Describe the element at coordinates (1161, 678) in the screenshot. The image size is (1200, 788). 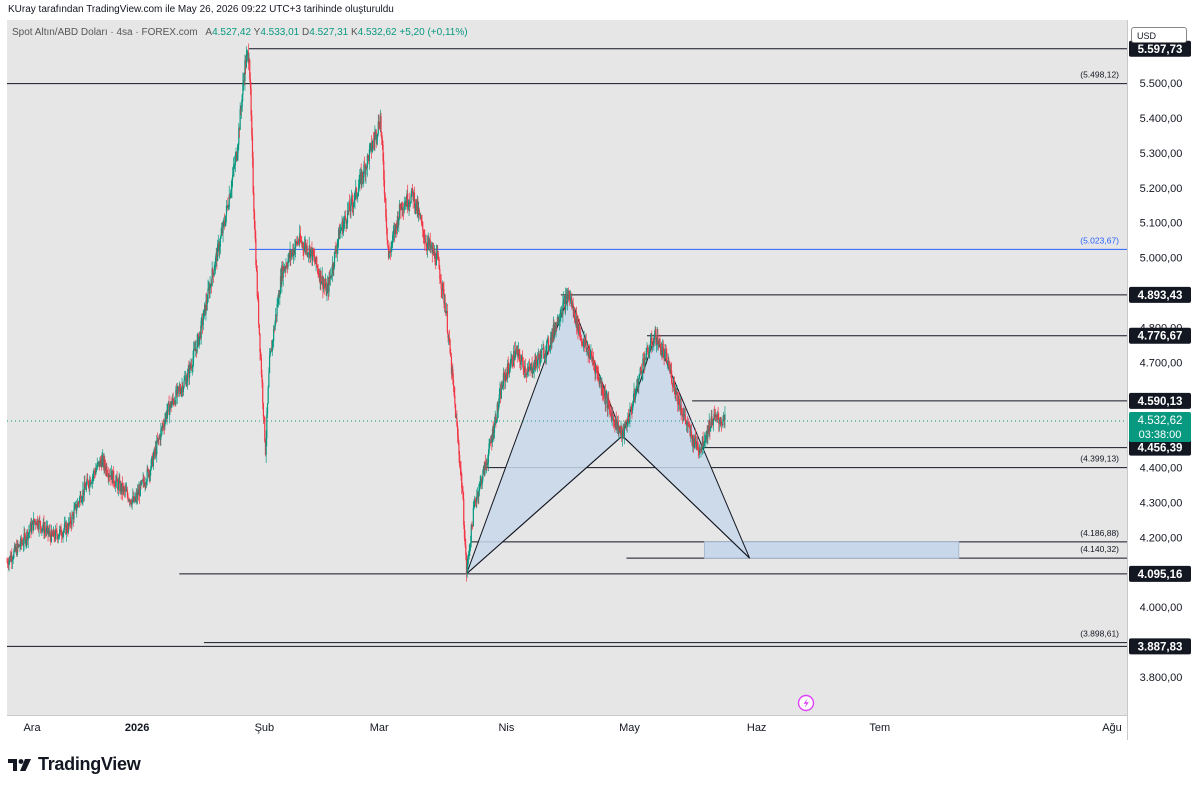
I see `price-tick-label: 3.800,00` at that location.